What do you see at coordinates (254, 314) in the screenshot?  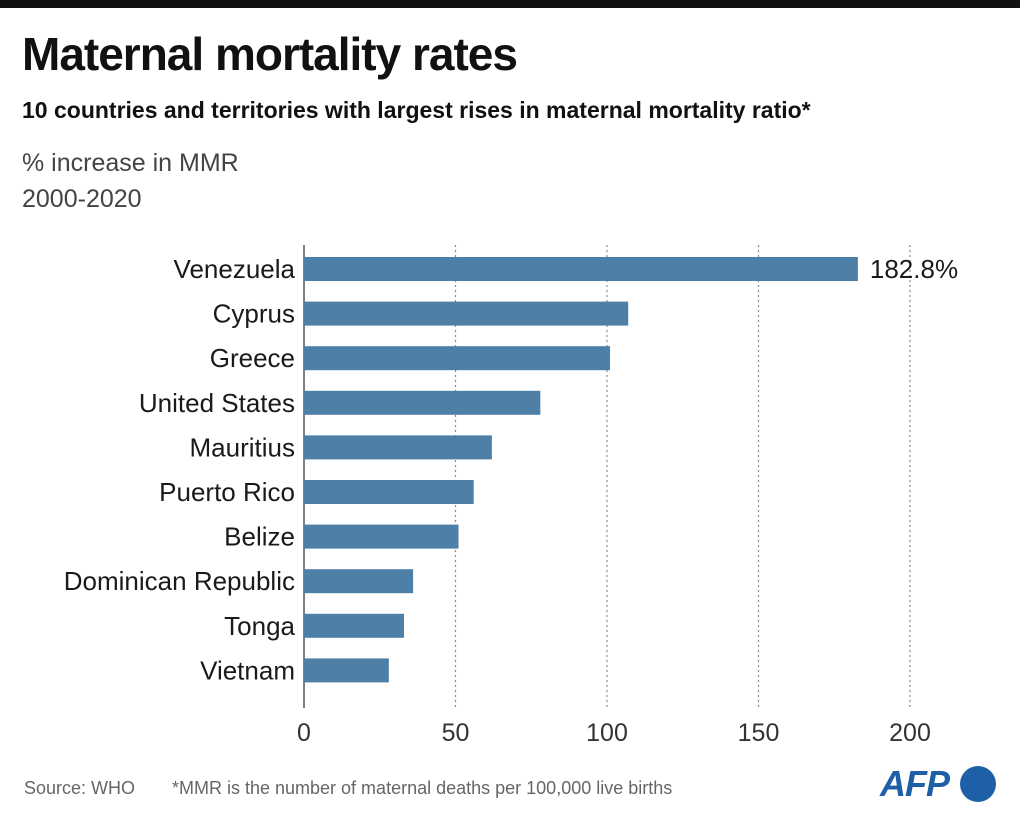 I see `category-label: Cyprus` at bounding box center [254, 314].